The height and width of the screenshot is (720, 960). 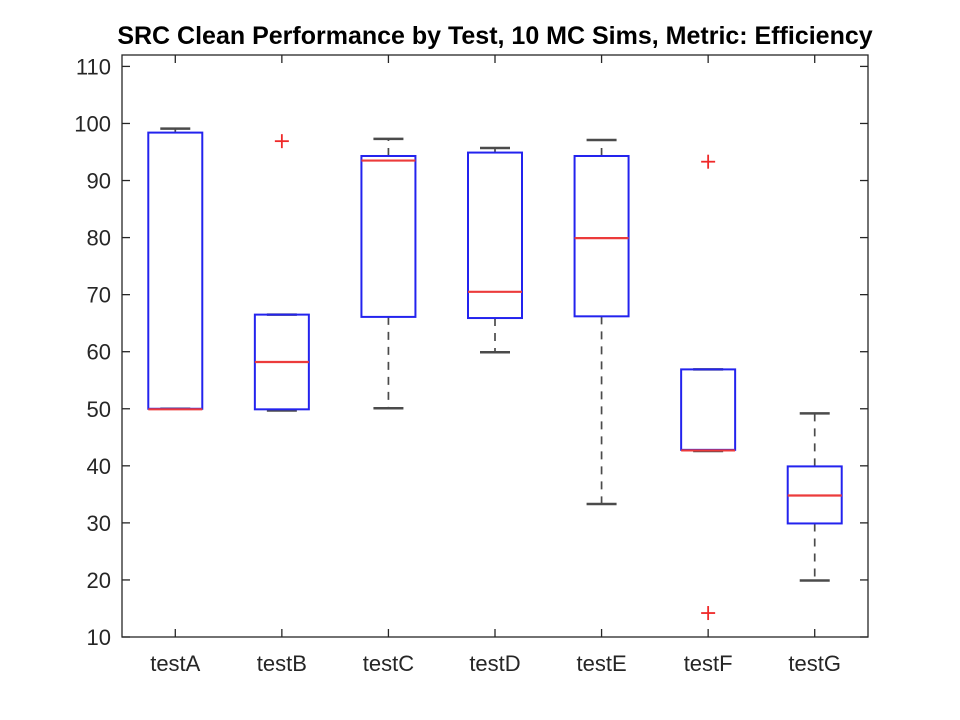 I want to click on y-tick-label: 30, so click(x=99, y=523).